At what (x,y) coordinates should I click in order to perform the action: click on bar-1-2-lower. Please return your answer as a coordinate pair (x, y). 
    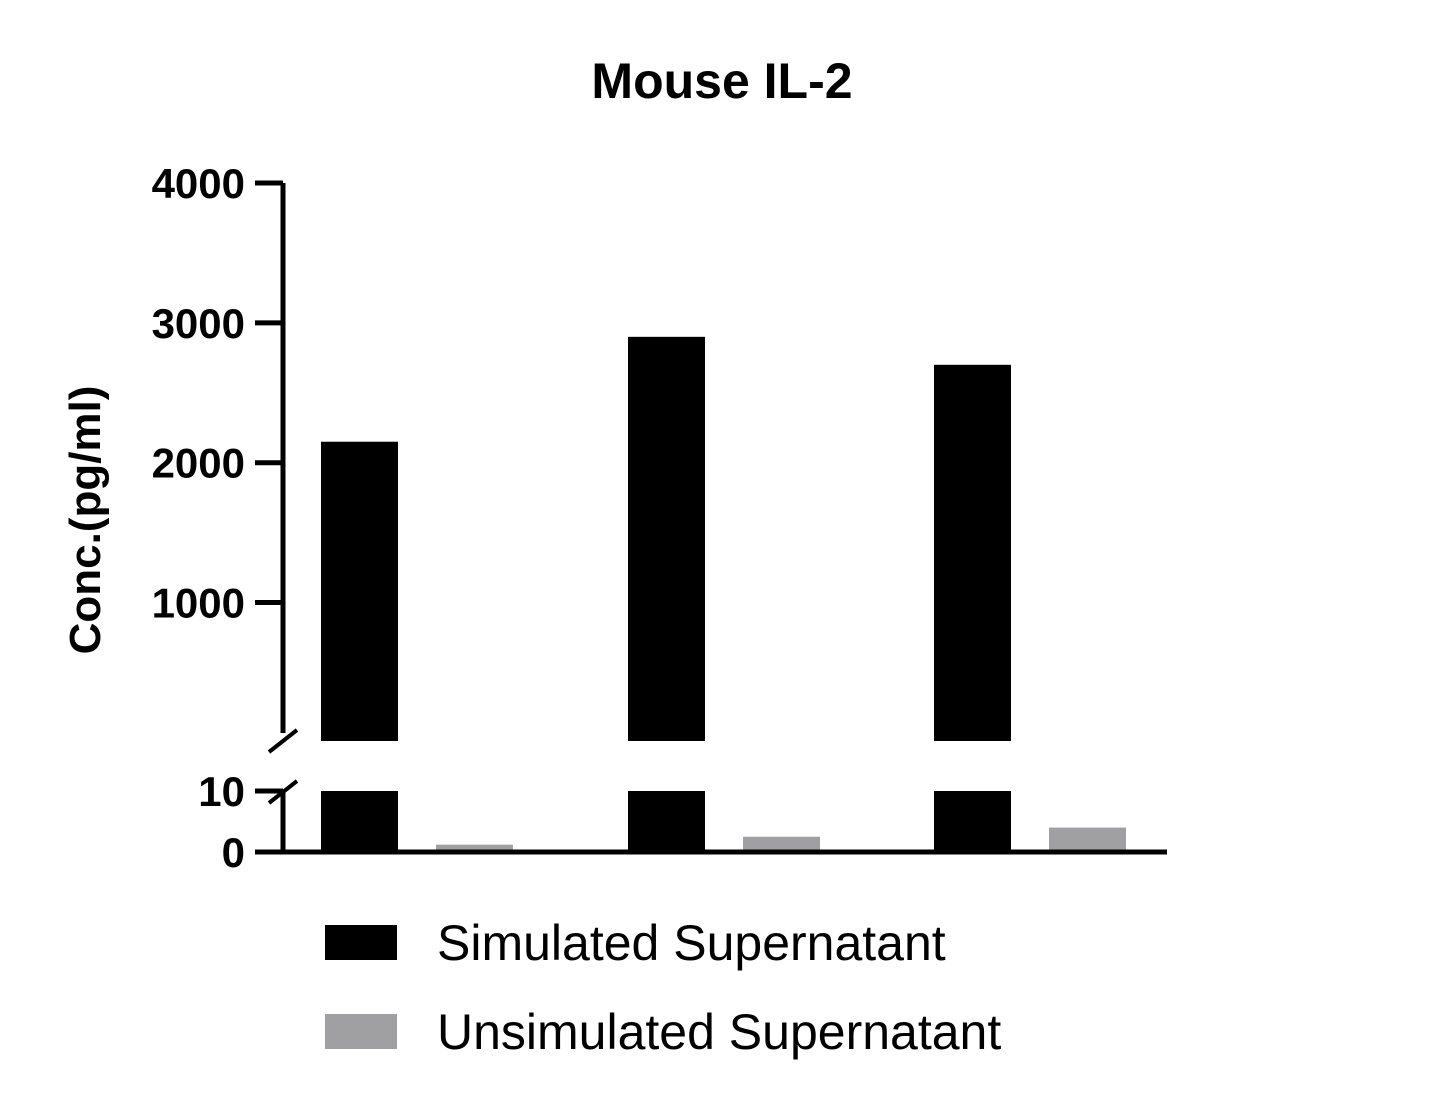
    Looking at the image, I should click on (666, 821).